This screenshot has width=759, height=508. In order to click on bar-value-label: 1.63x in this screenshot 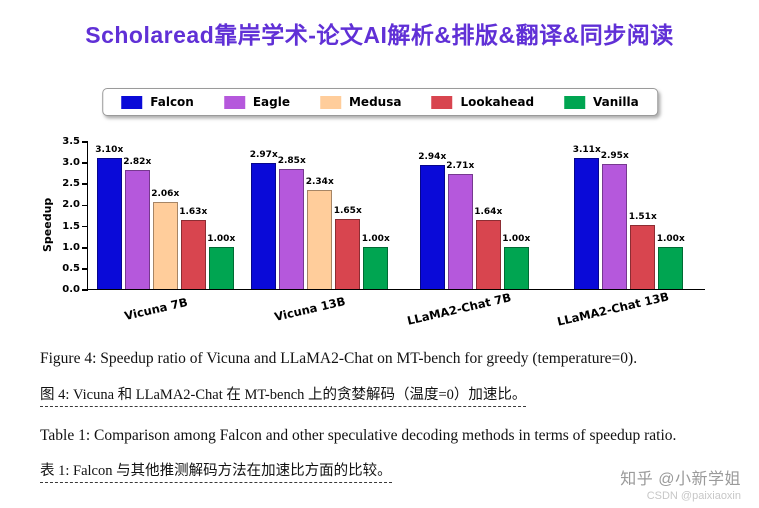, I will do `click(193, 212)`.